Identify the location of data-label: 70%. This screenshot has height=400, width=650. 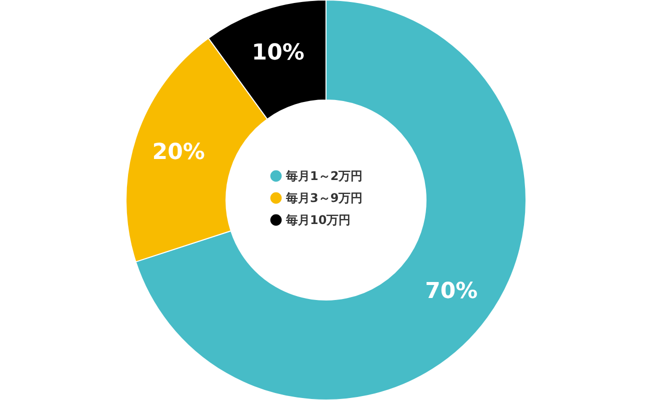
(451, 291).